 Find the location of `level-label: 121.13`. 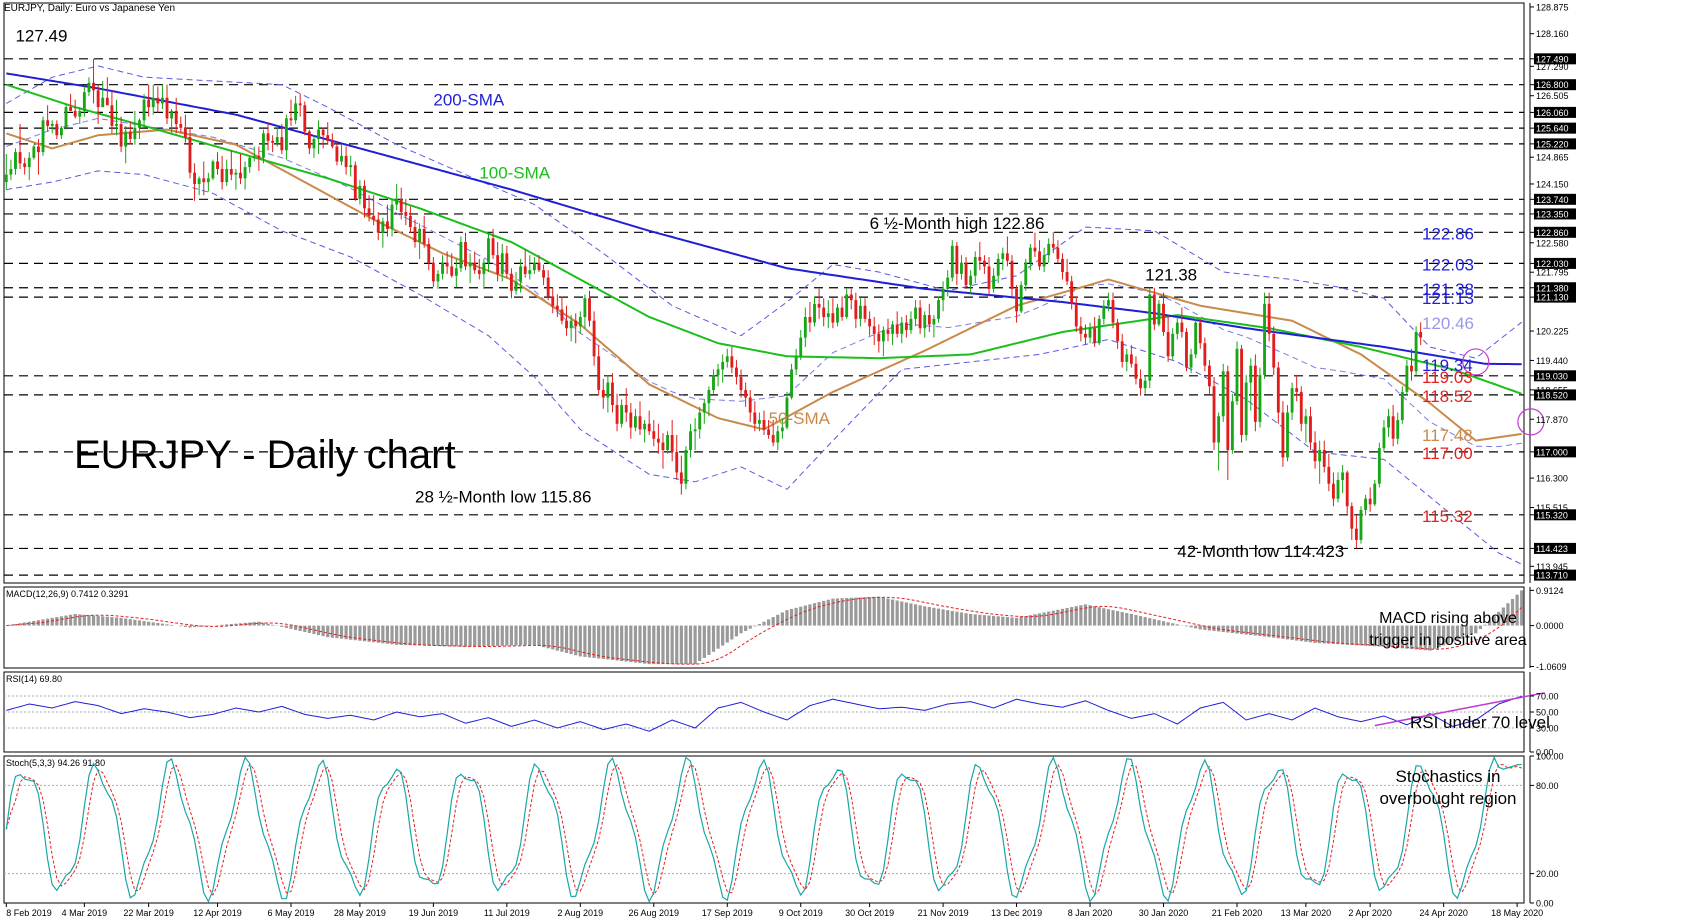

level-label: 121.13 is located at coordinates (1448, 298).